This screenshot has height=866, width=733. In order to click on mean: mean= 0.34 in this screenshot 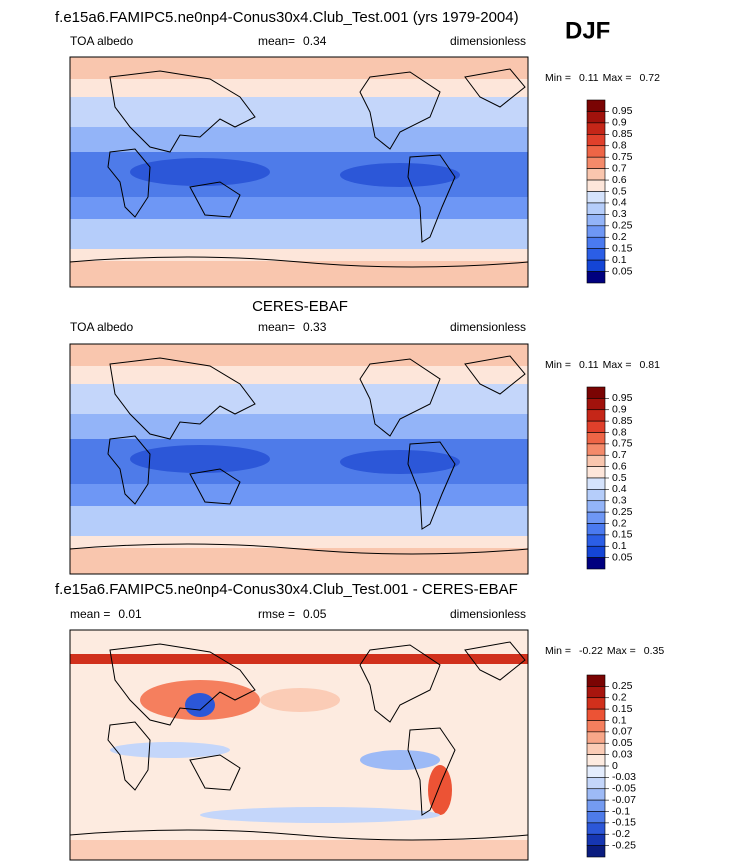, I will do `click(292, 41)`.